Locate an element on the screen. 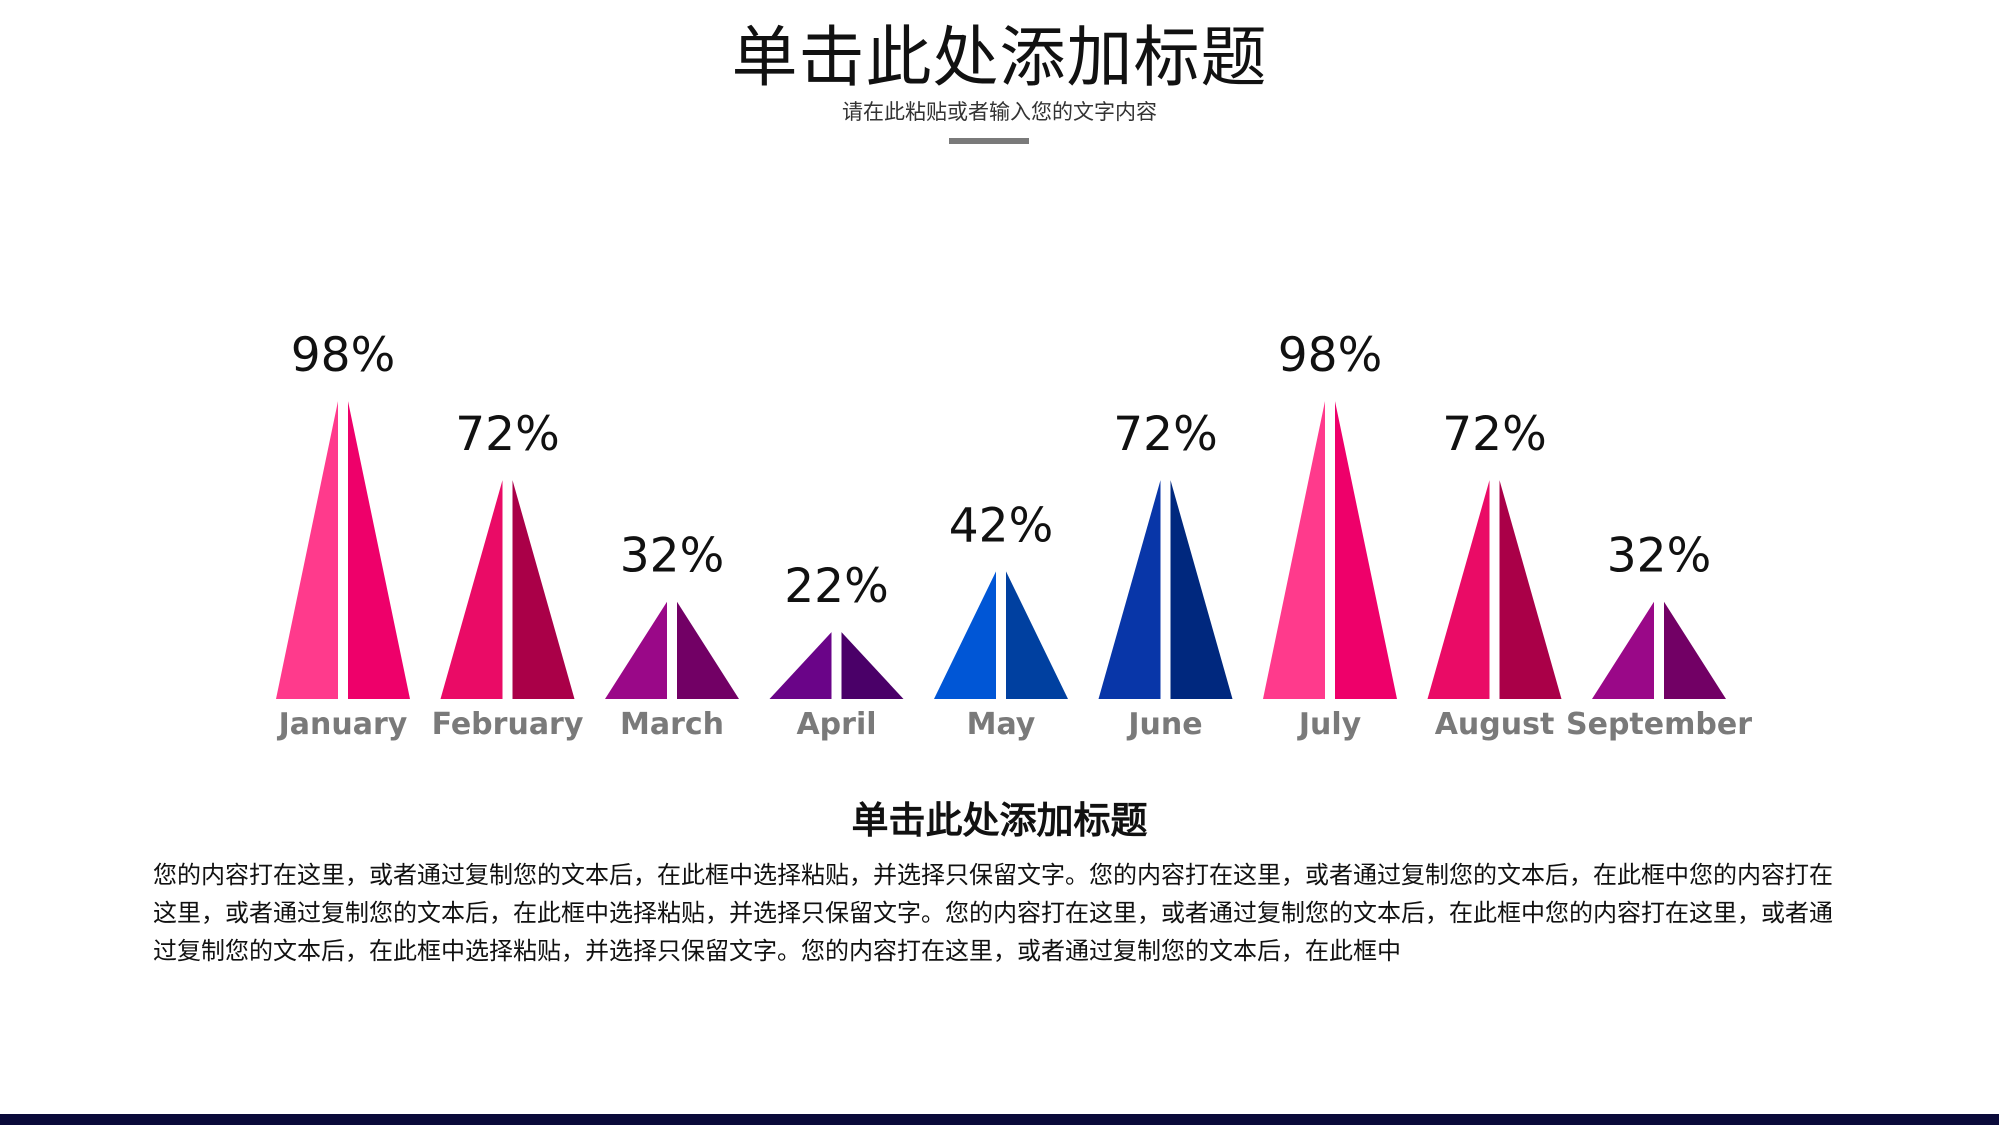  bar-july: 98% July is located at coordinates (1330, 535).